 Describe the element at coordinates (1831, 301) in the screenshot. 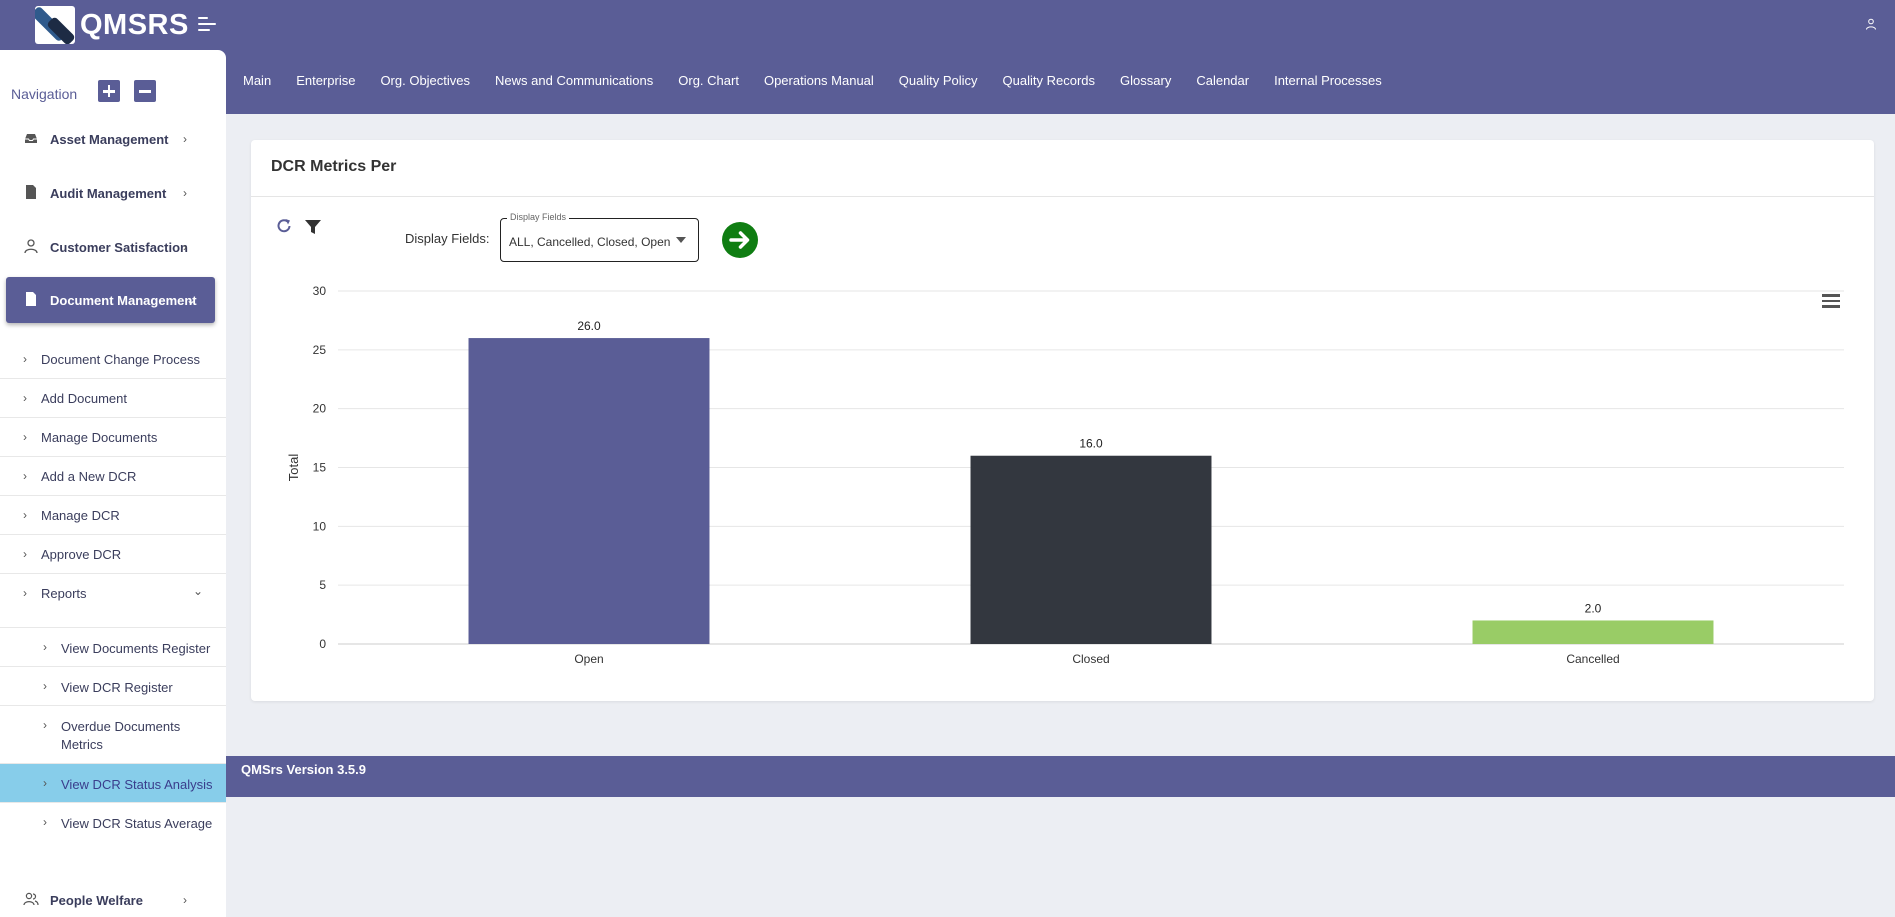

I see `chart-menu-icon` at that location.